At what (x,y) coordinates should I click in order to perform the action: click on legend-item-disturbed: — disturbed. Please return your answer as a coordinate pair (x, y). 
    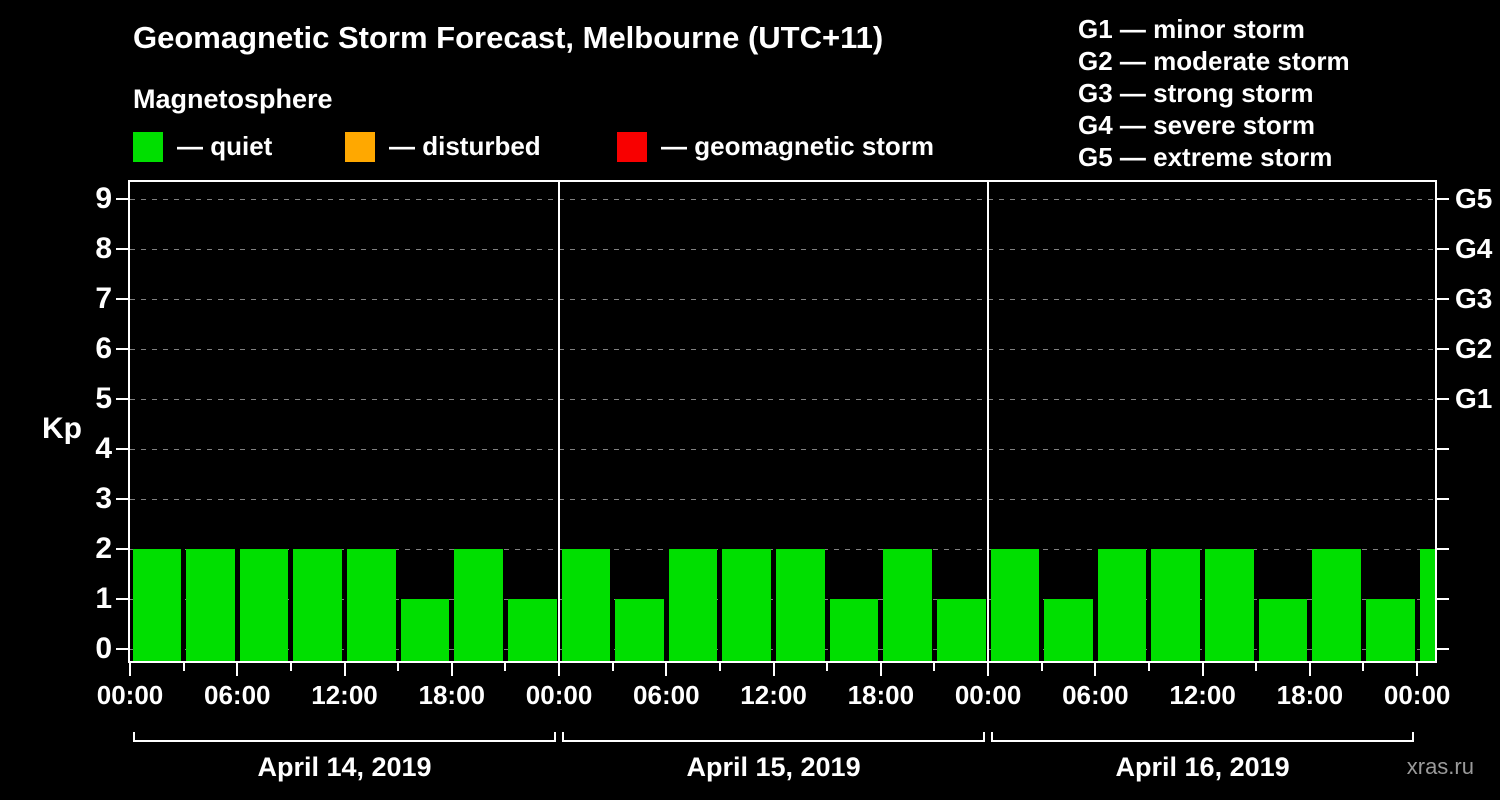
    Looking at the image, I should click on (443, 146).